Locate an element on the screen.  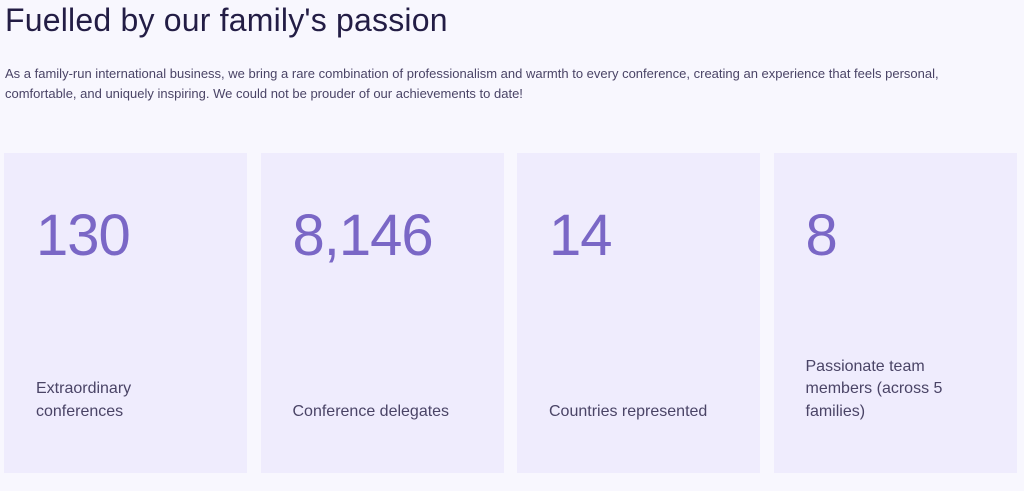
stat-value: 130 is located at coordinates (83, 235).